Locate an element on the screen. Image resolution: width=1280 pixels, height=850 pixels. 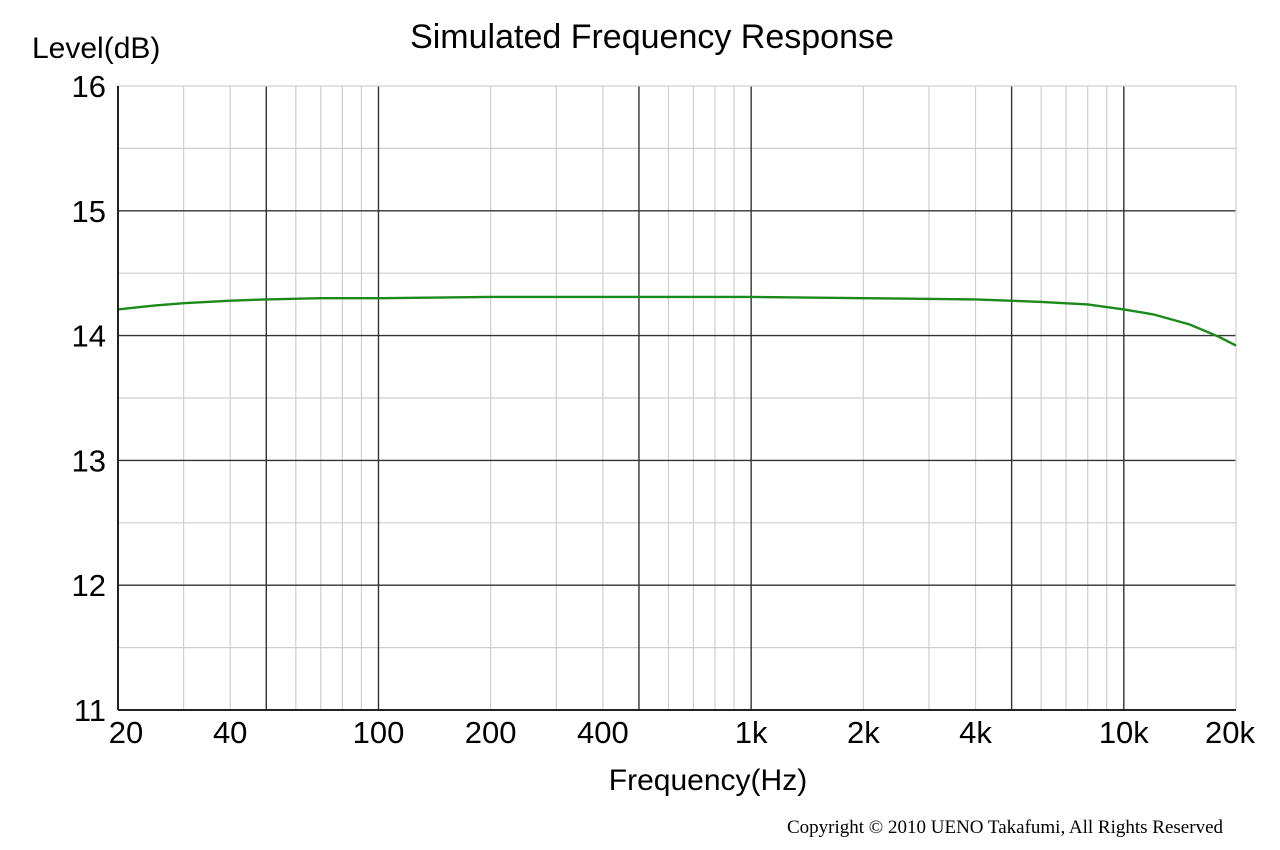
x-tick-labels: 20 40 100 200 400 1k 2k 4k 10k 20k is located at coordinates (682, 732).